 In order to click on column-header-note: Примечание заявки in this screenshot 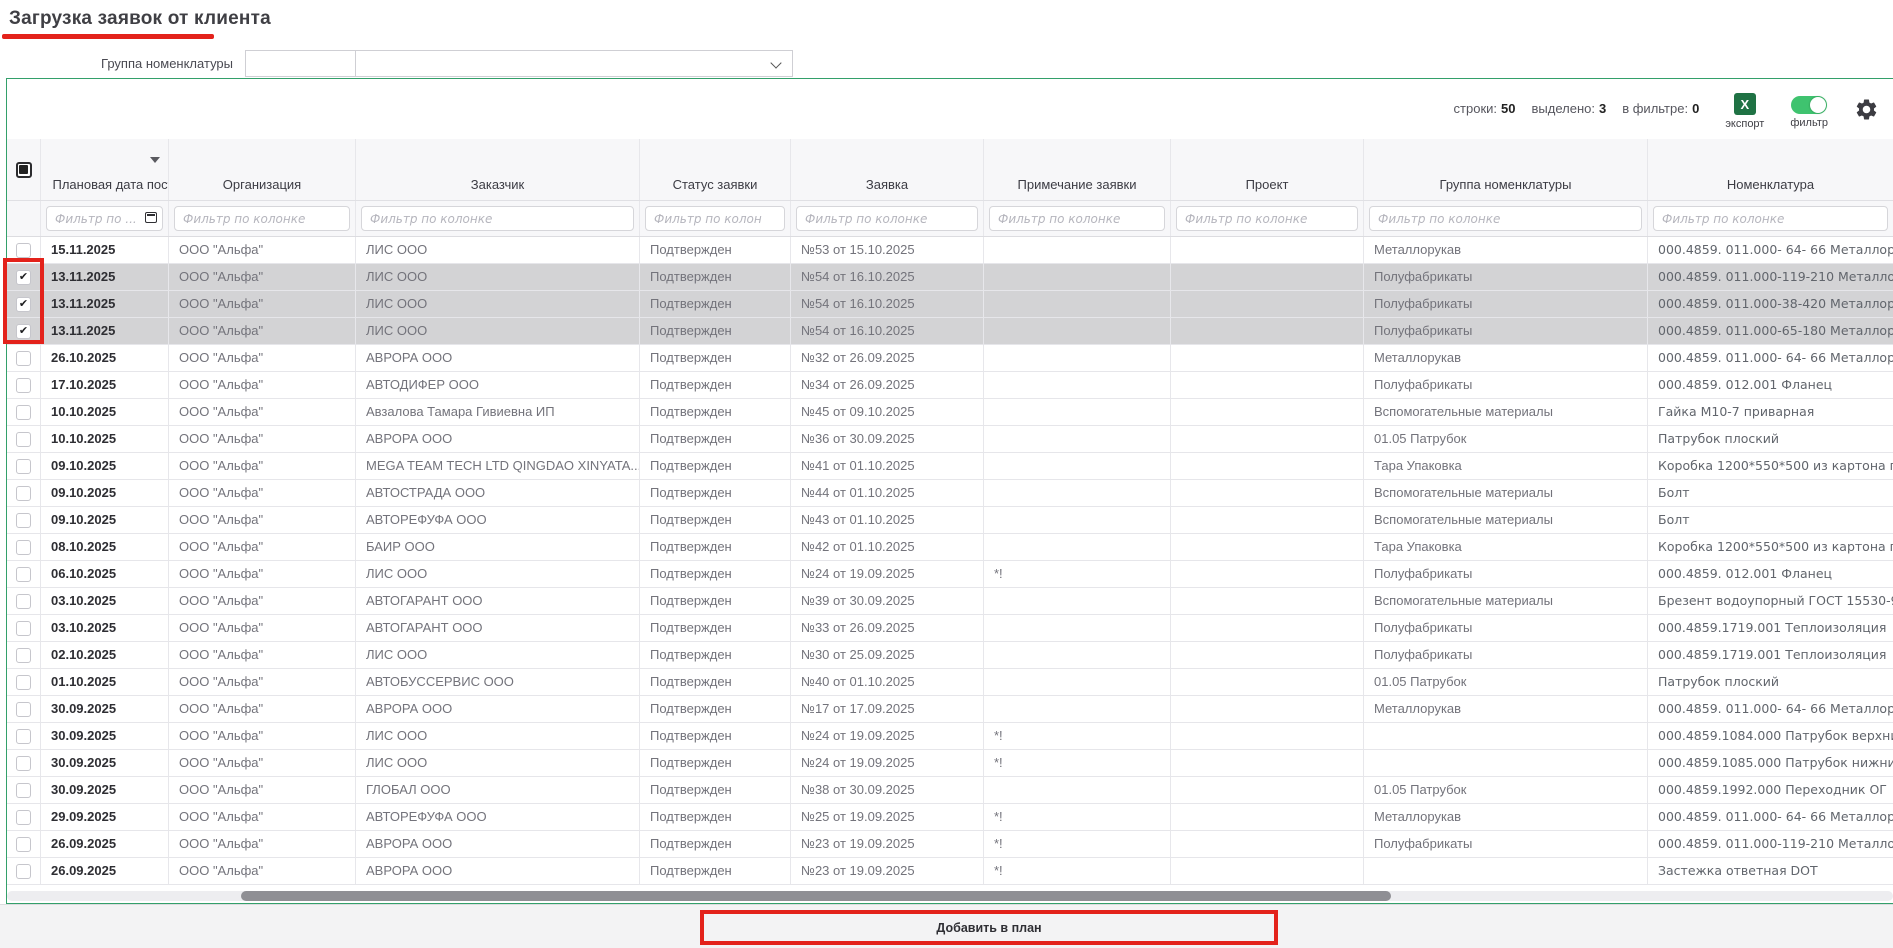, I will do `click(1077, 169)`.